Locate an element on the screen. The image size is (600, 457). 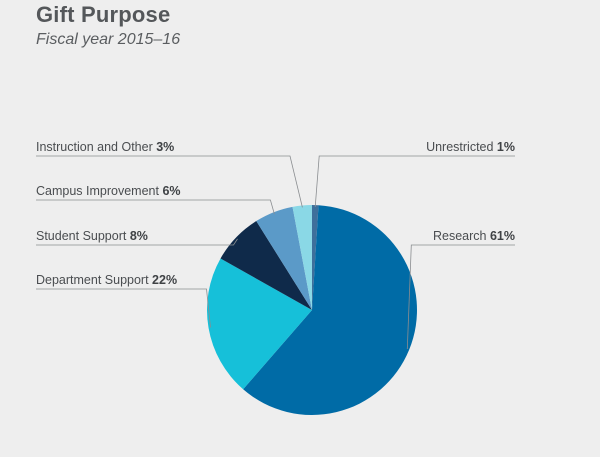
leader-line-unrestricted is located at coordinates (414, 181).